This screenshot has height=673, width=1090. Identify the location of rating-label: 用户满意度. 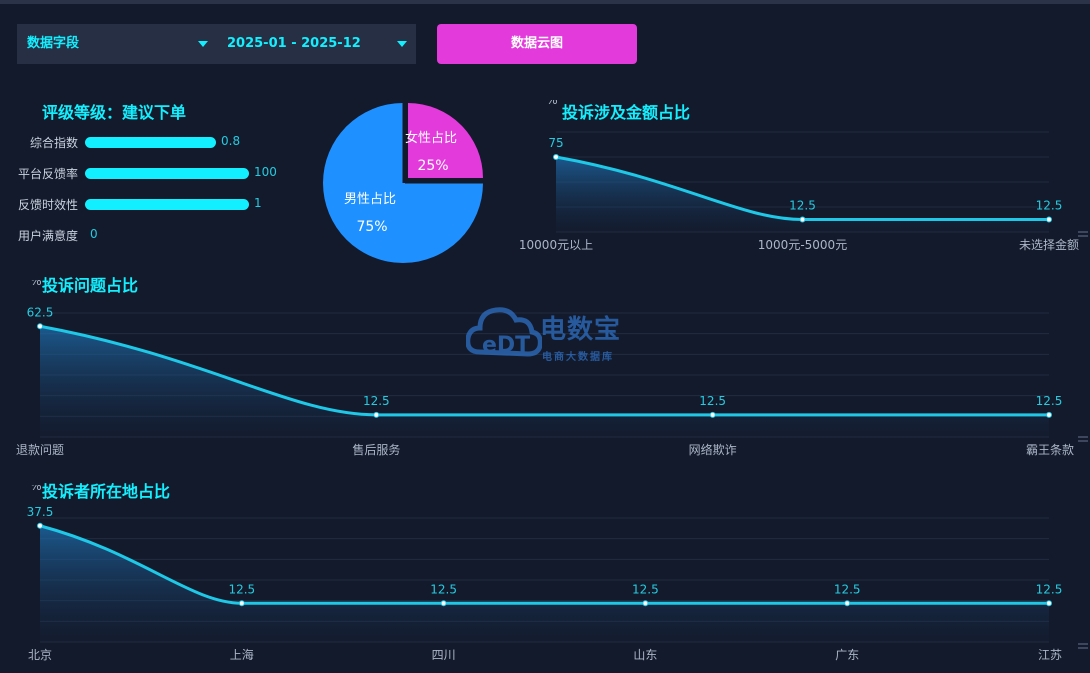
(47, 236).